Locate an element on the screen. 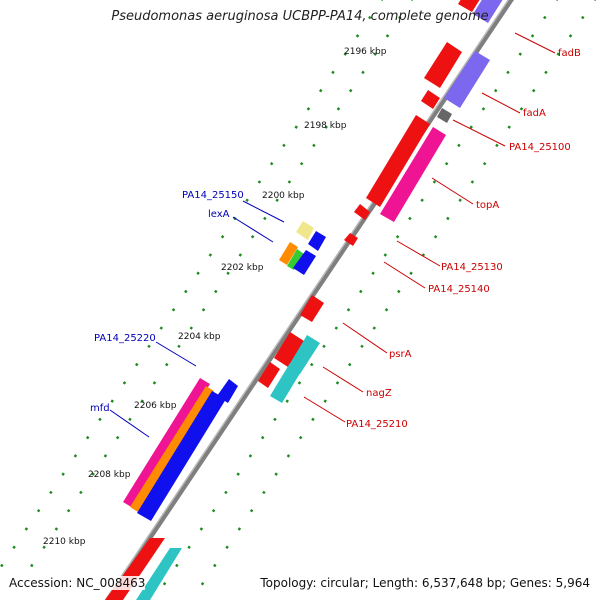 This screenshot has height=600, width=600. gene-topA-feature is located at coordinates (413, 174).